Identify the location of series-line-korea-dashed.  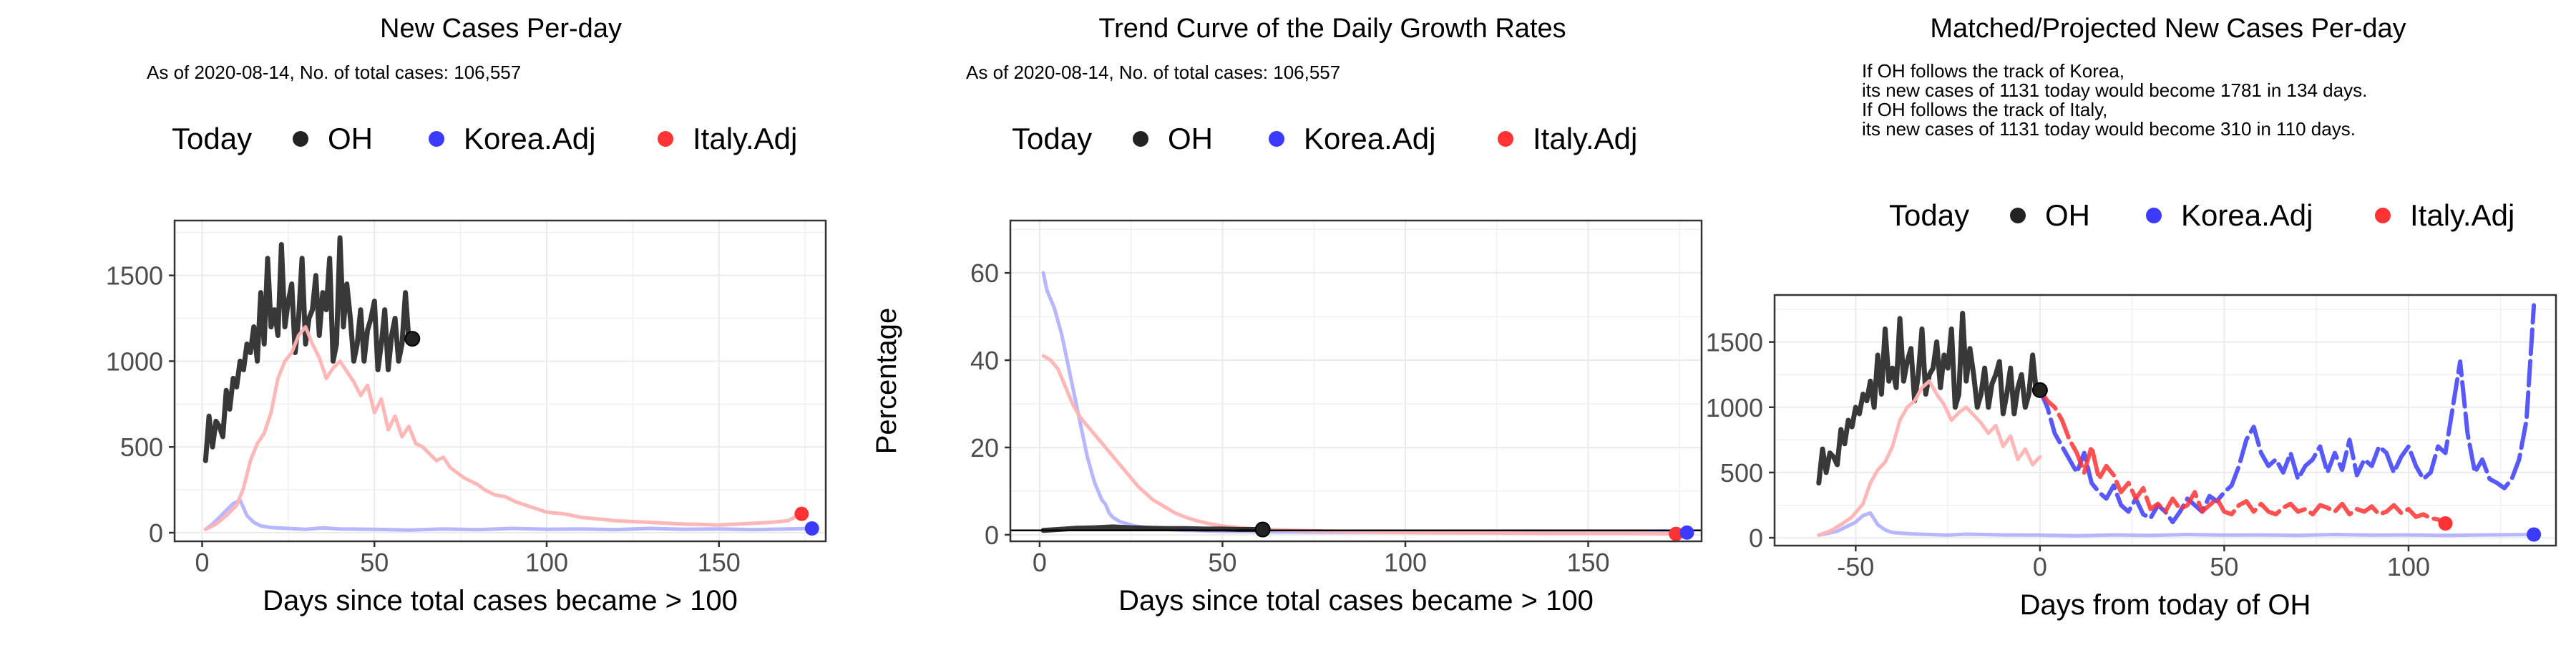
(2287, 414).